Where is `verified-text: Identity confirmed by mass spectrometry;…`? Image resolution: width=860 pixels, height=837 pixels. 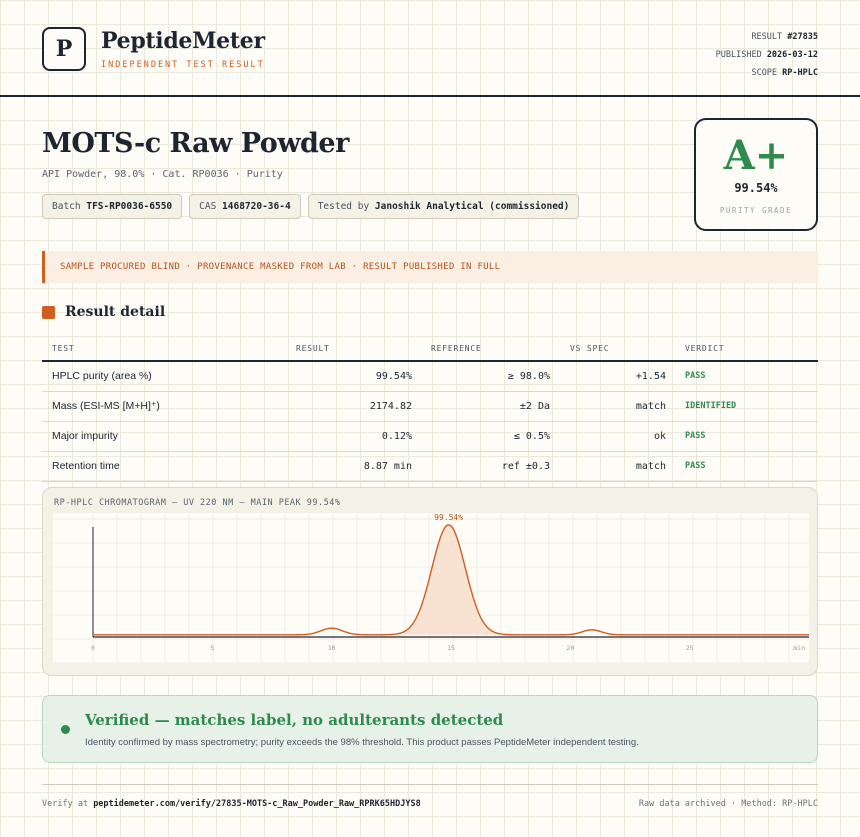 verified-text: Identity confirmed by mass spectrometry;… is located at coordinates (362, 742).